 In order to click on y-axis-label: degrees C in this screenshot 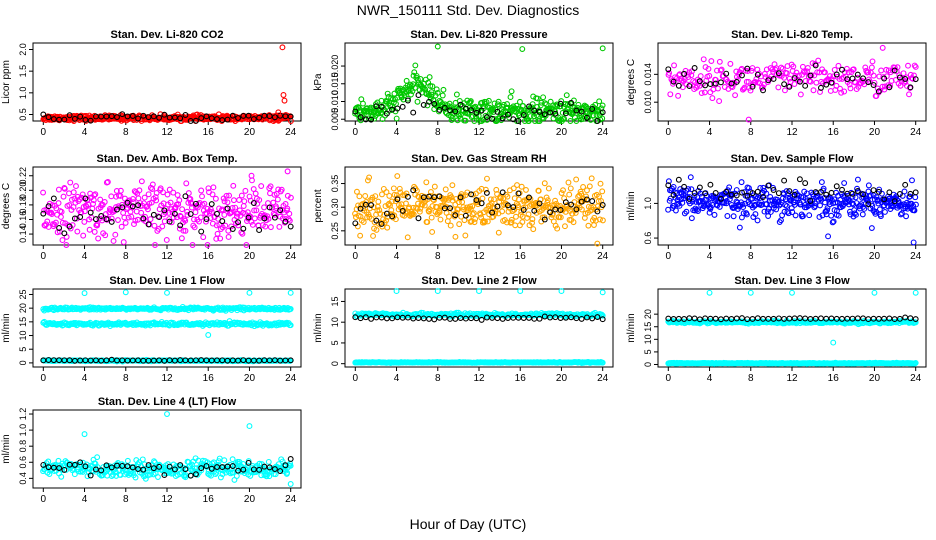, I will do `click(6, 206)`.